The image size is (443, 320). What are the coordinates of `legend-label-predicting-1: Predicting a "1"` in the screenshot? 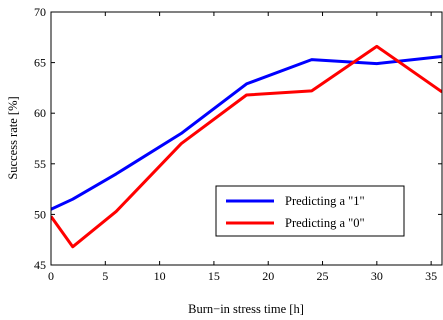 It's located at (325, 201).